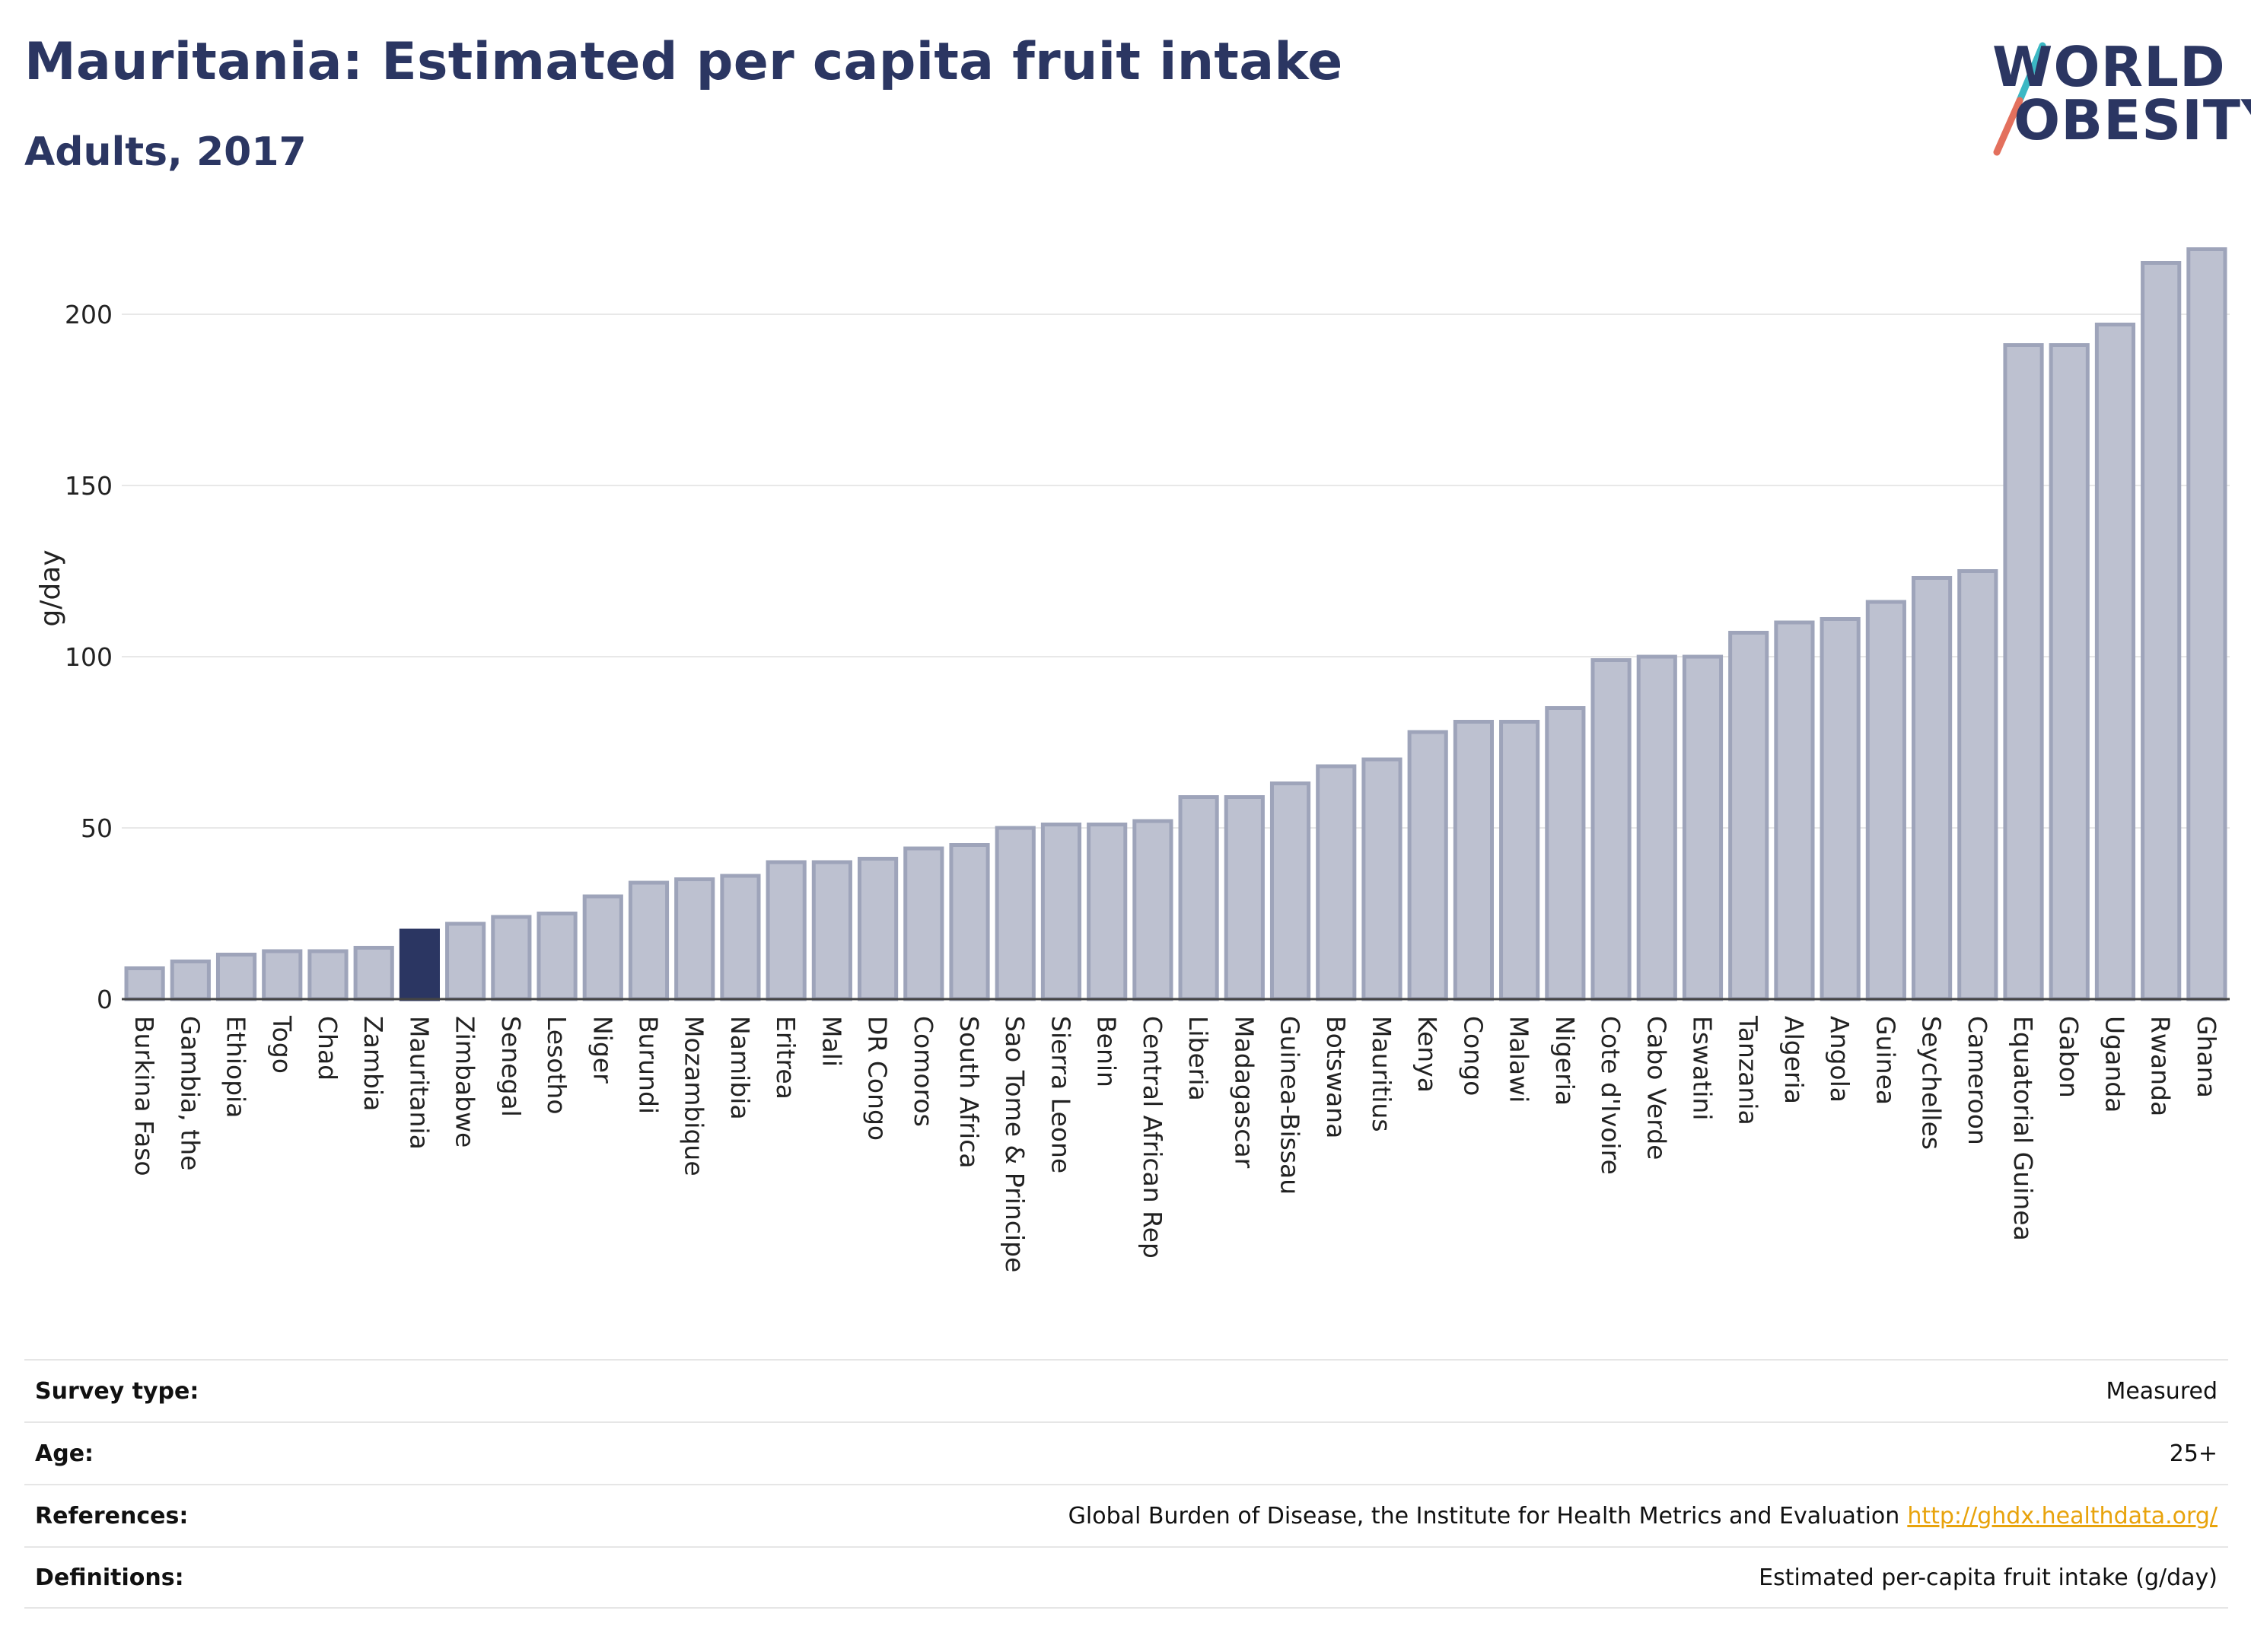  I want to click on bar-burundi, so click(649, 940).